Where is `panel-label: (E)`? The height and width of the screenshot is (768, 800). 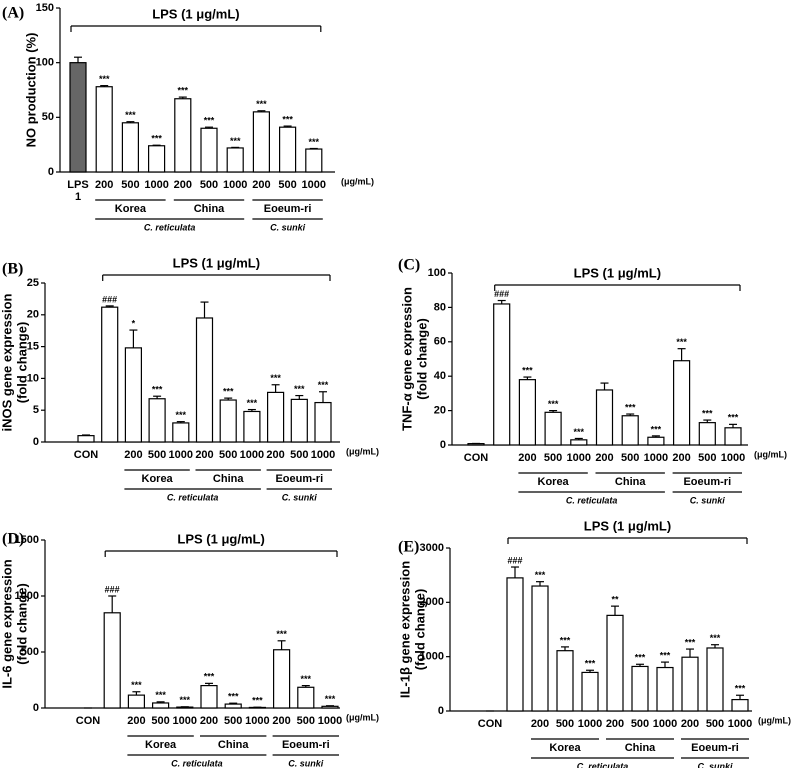 panel-label: (E) is located at coordinates (408, 547).